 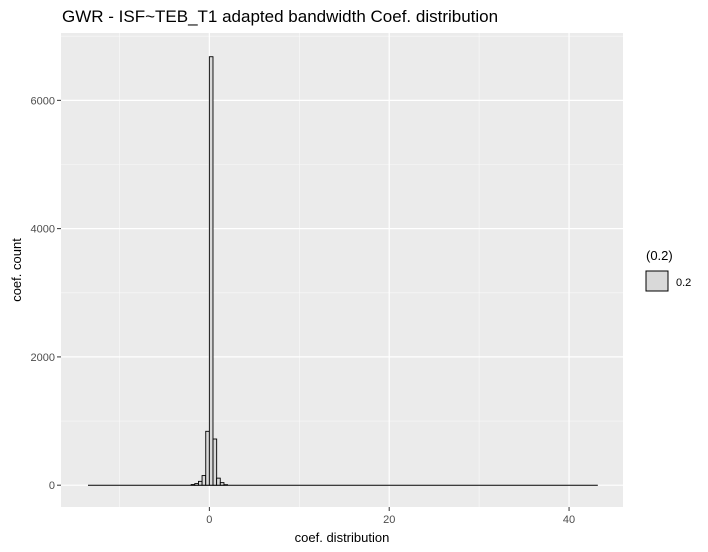 What do you see at coordinates (209, 520) in the screenshot?
I see `x-tick-label: 0` at bounding box center [209, 520].